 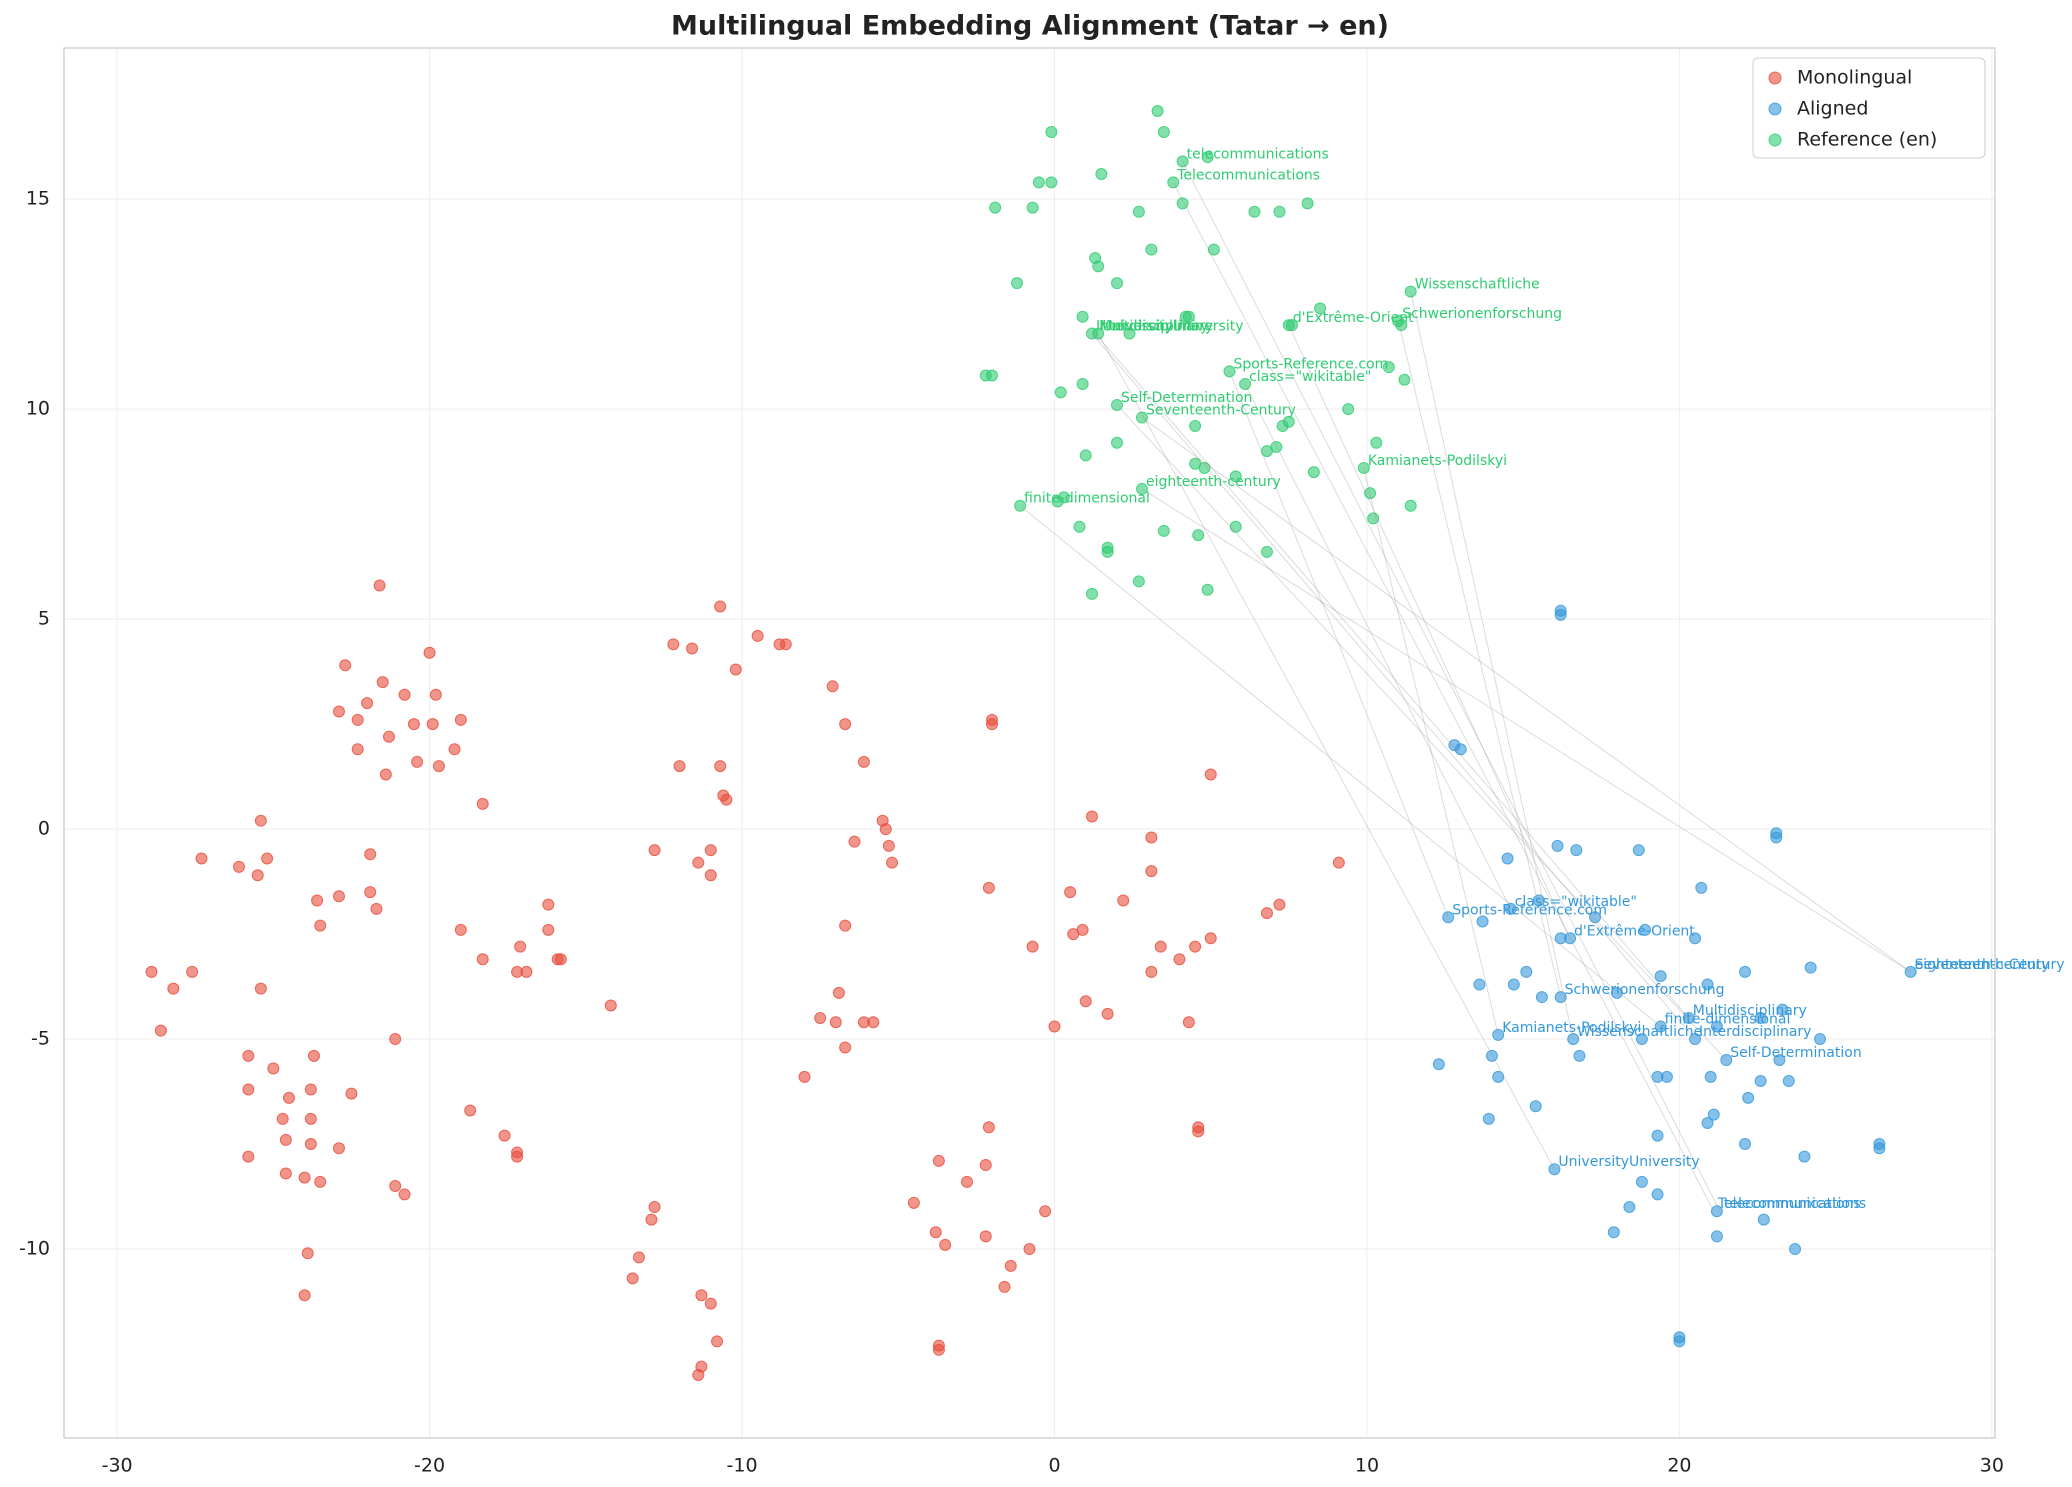 What do you see at coordinates (1248, 175) in the screenshot?
I see `reference-label: Telecommunications` at bounding box center [1248, 175].